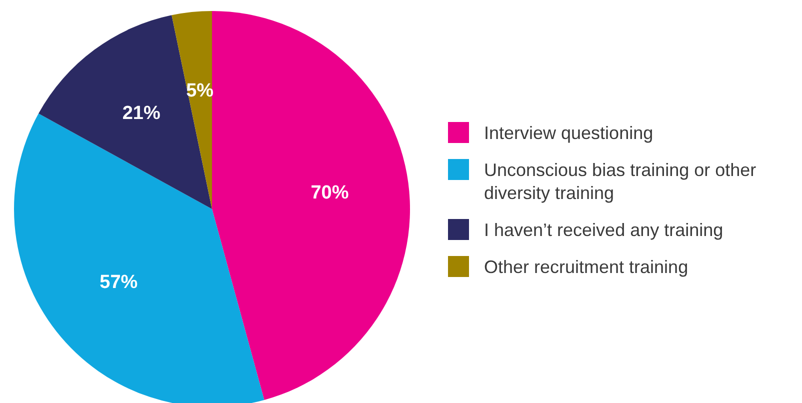 The width and height of the screenshot is (802, 403). I want to click on data-label: 57%, so click(119, 283).